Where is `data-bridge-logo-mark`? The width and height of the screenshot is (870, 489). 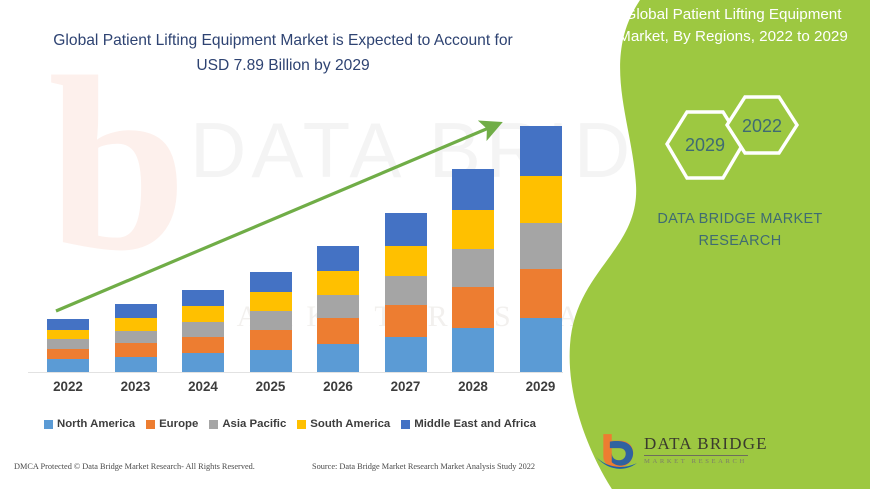 data-bridge-logo-mark is located at coordinates (694, 451).